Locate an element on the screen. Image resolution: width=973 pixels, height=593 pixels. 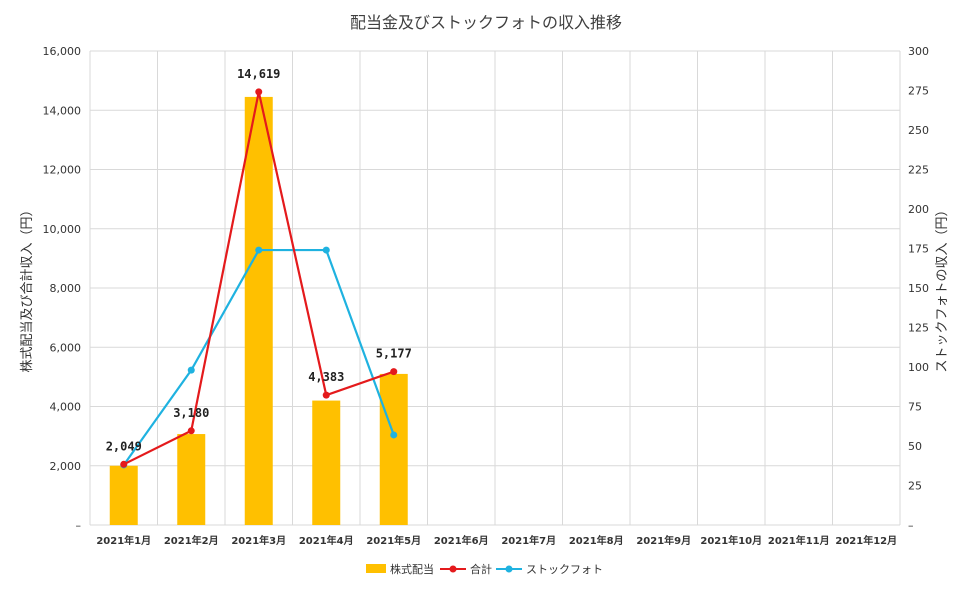
y-left-tick-label: 16,000 is located at coordinates (62, 51).